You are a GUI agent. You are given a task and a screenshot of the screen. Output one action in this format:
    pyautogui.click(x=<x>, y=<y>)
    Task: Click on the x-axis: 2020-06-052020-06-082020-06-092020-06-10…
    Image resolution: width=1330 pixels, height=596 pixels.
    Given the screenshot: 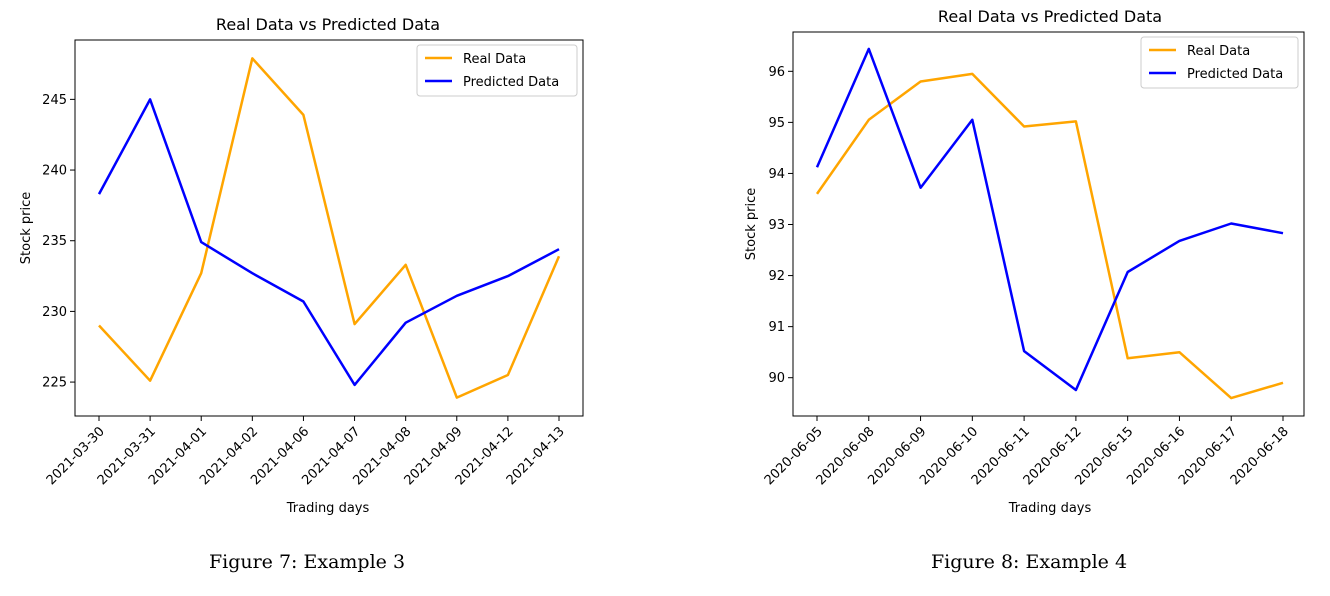 What is the action you would take?
    pyautogui.click(x=1027, y=452)
    